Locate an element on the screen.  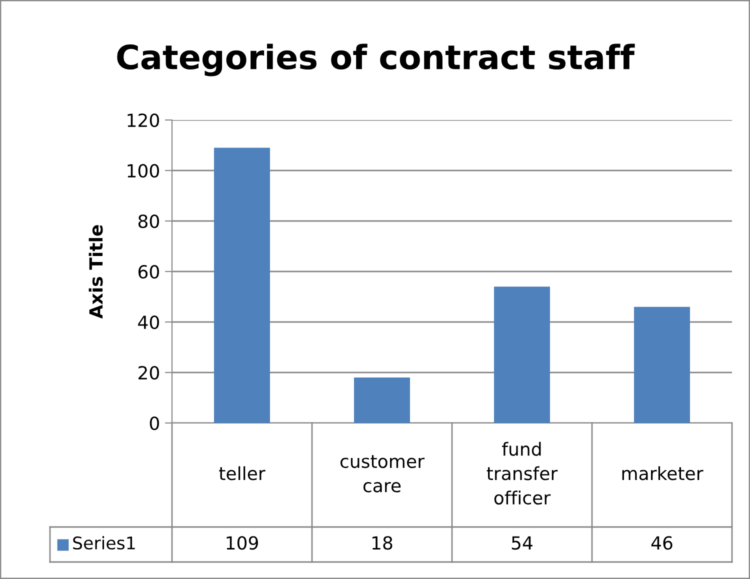
y-tick-label: 80 is located at coordinates (148, 221).